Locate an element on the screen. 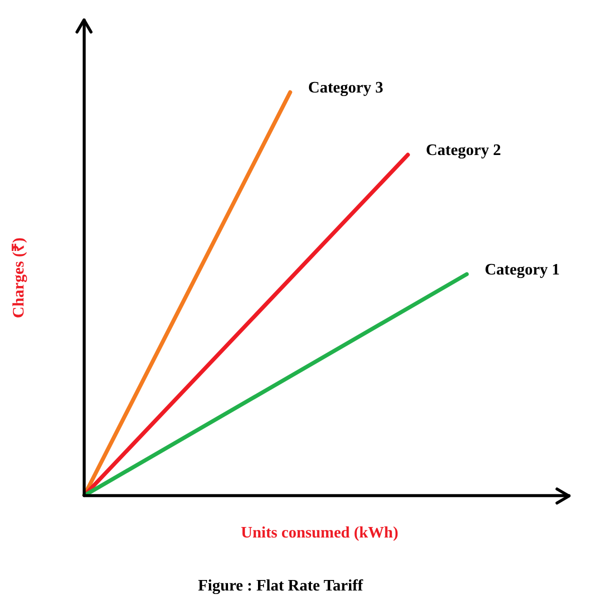 Image resolution: width=615 pixels, height=616 pixels. x-axis-title: Units consumed (kWh) is located at coordinates (319, 533).